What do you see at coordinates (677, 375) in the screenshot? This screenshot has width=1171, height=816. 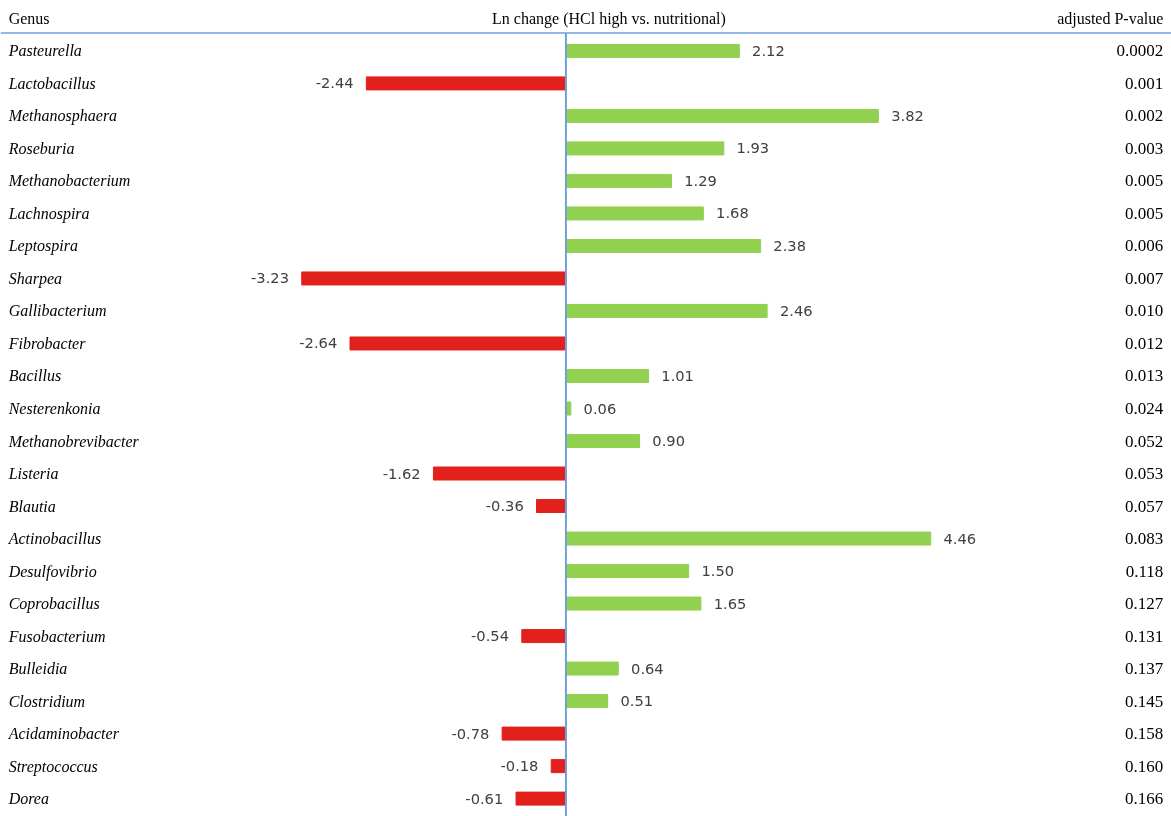 I see `data-label: 1.01` at bounding box center [677, 375].